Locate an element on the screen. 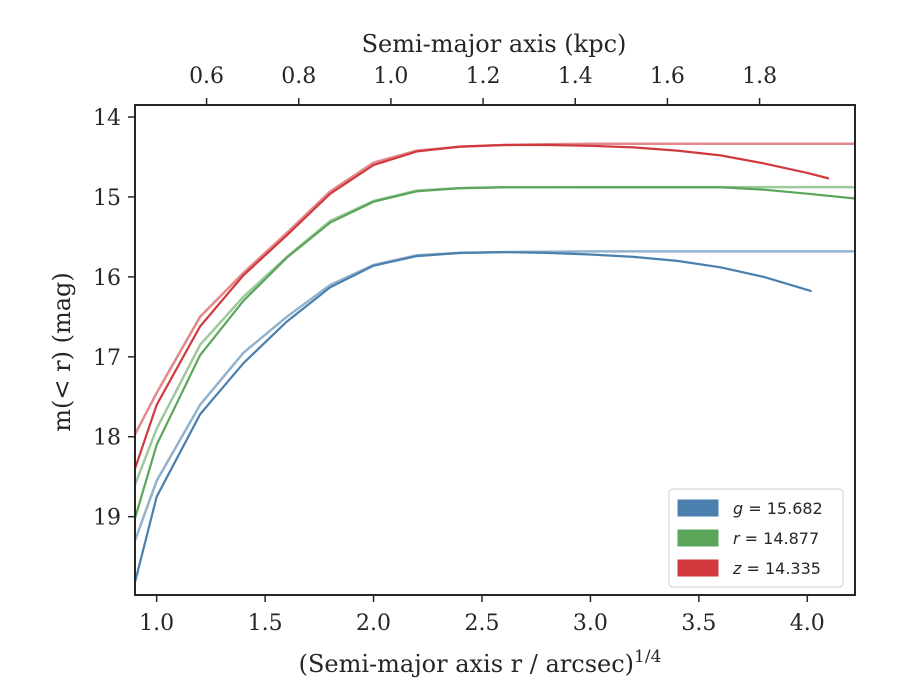  top-x-axis: 0.6 0.8 1.0 1.2 1.4 1.6 1.8 is located at coordinates (483, 84).